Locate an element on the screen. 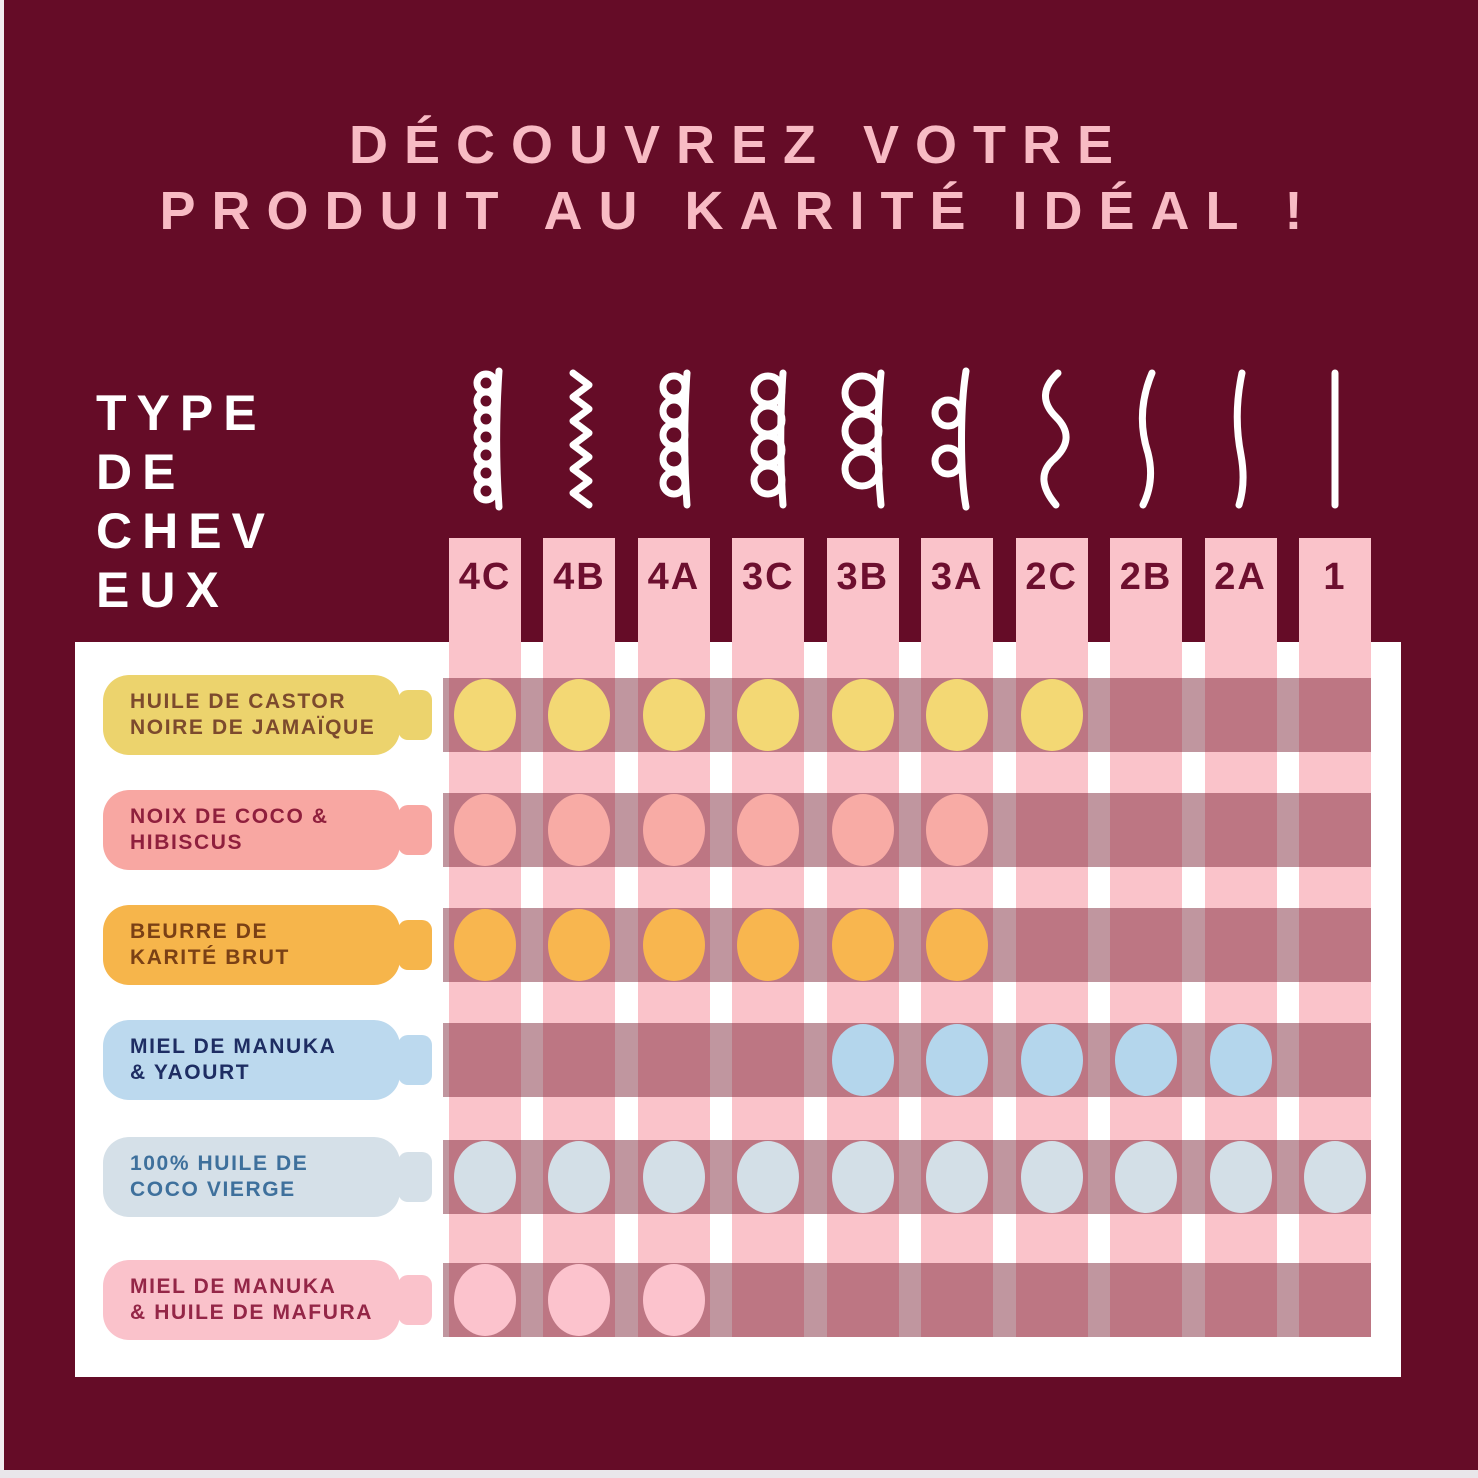  product-tag-label: BEURRE DE is located at coordinates (199, 931).